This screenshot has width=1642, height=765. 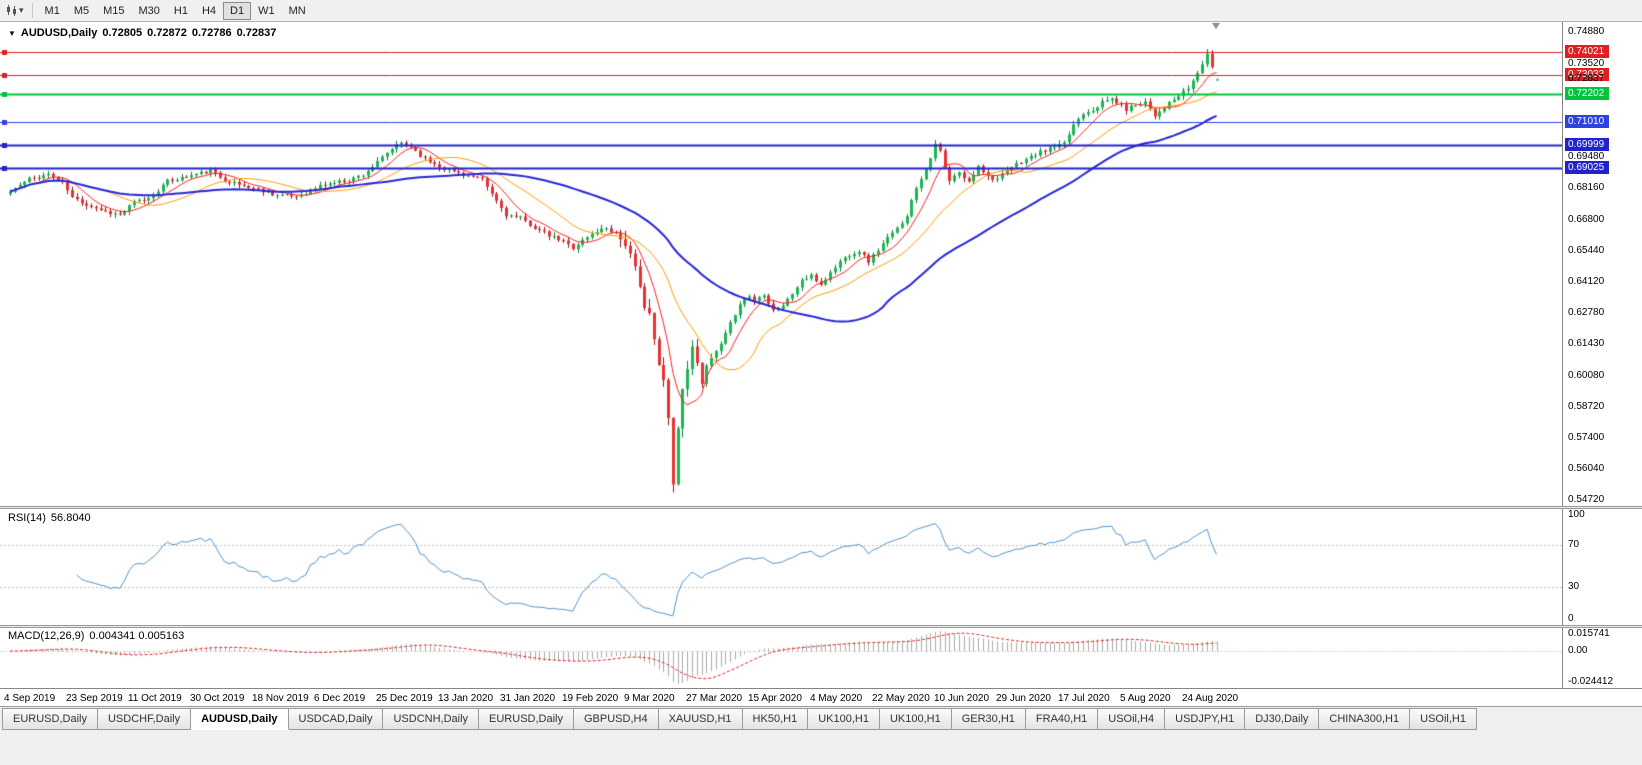 What do you see at coordinates (1282, 719) in the screenshot?
I see `symbol-tab-dj30-daily: DJ30,Daily` at bounding box center [1282, 719].